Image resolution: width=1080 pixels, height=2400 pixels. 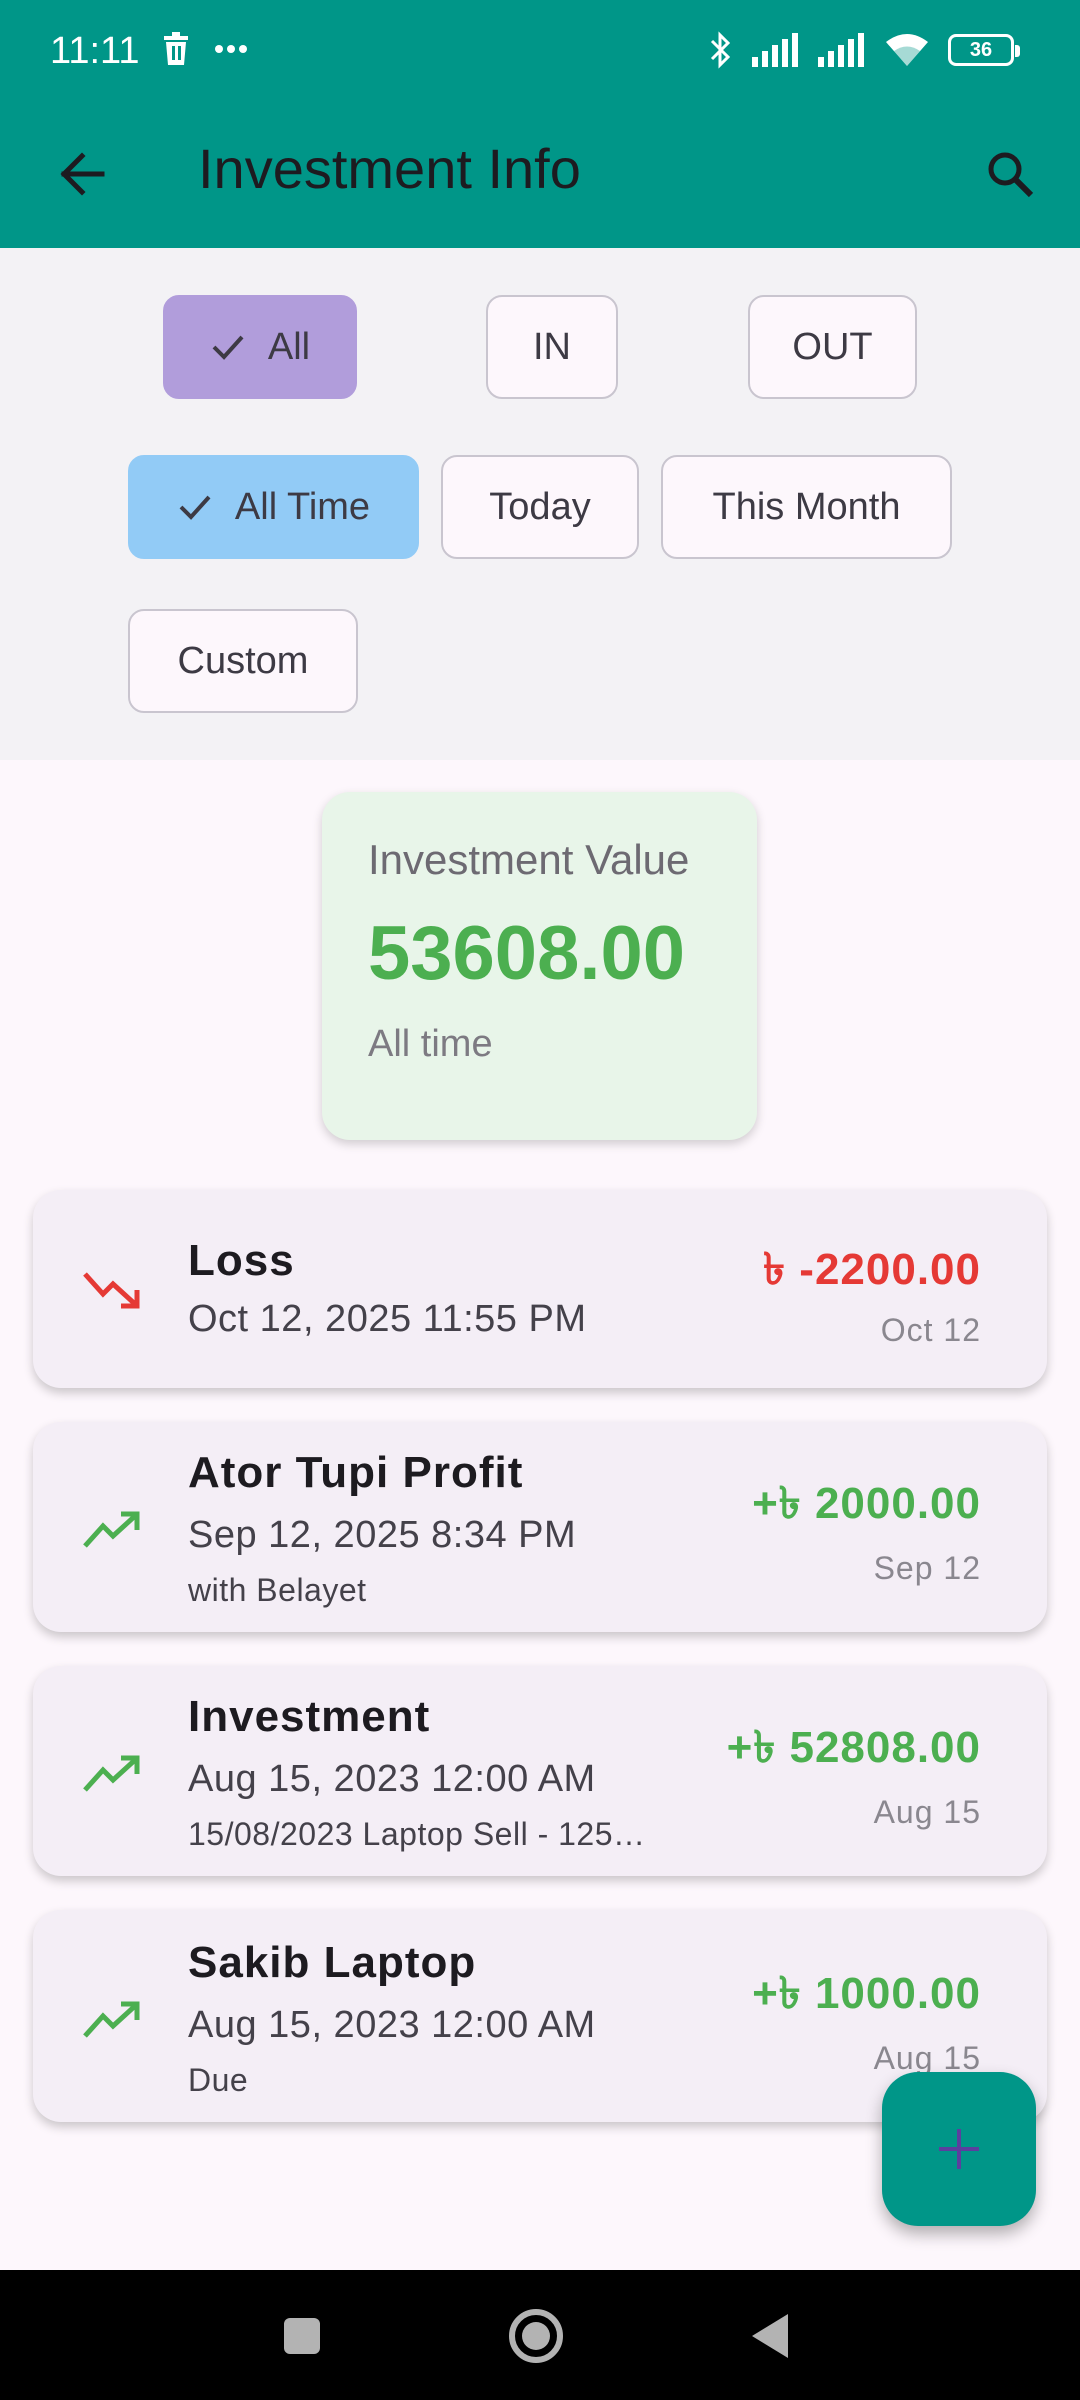 What do you see at coordinates (277, 1590) in the screenshot?
I see `transaction-note: with Belayet` at bounding box center [277, 1590].